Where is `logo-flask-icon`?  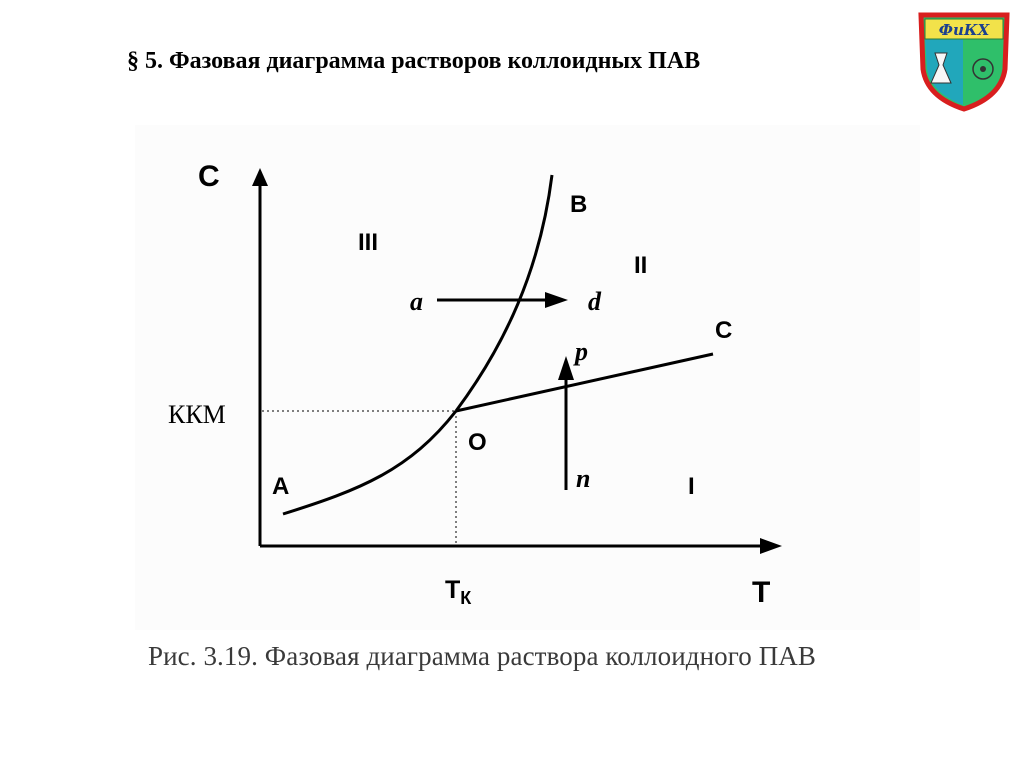 logo-flask-icon is located at coordinates (941, 68).